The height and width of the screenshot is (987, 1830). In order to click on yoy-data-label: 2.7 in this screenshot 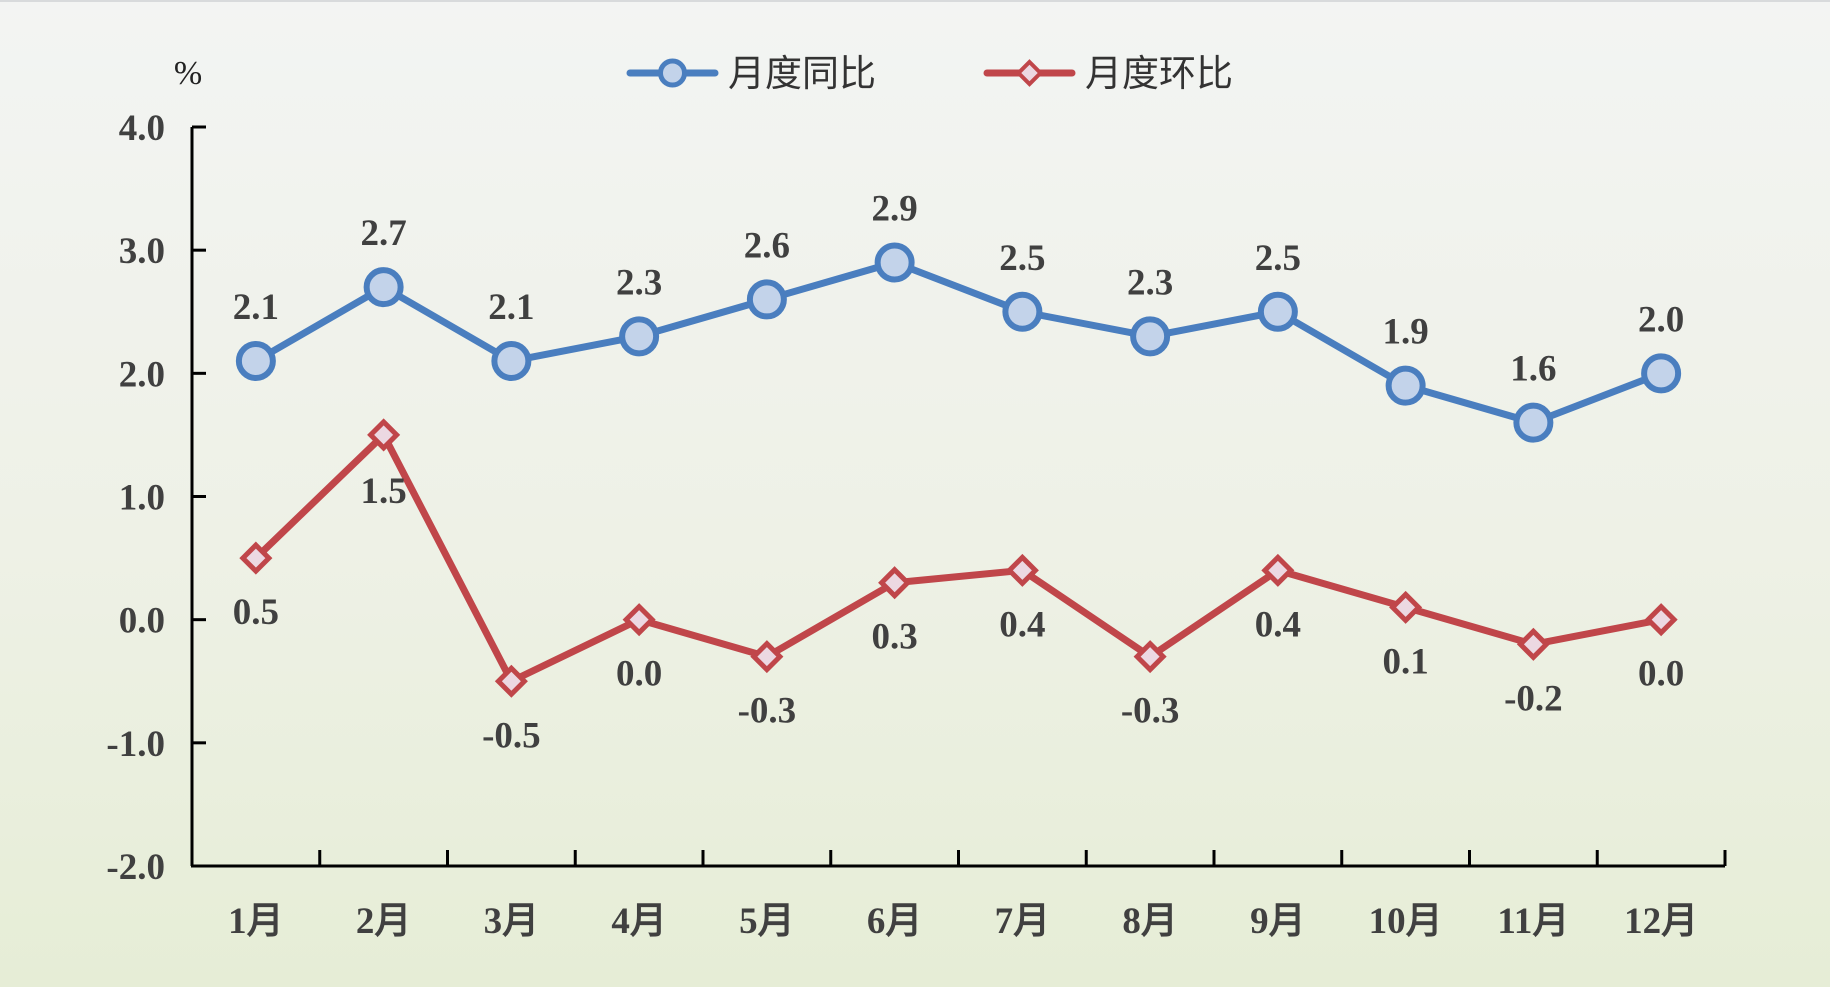, I will do `click(384, 233)`.